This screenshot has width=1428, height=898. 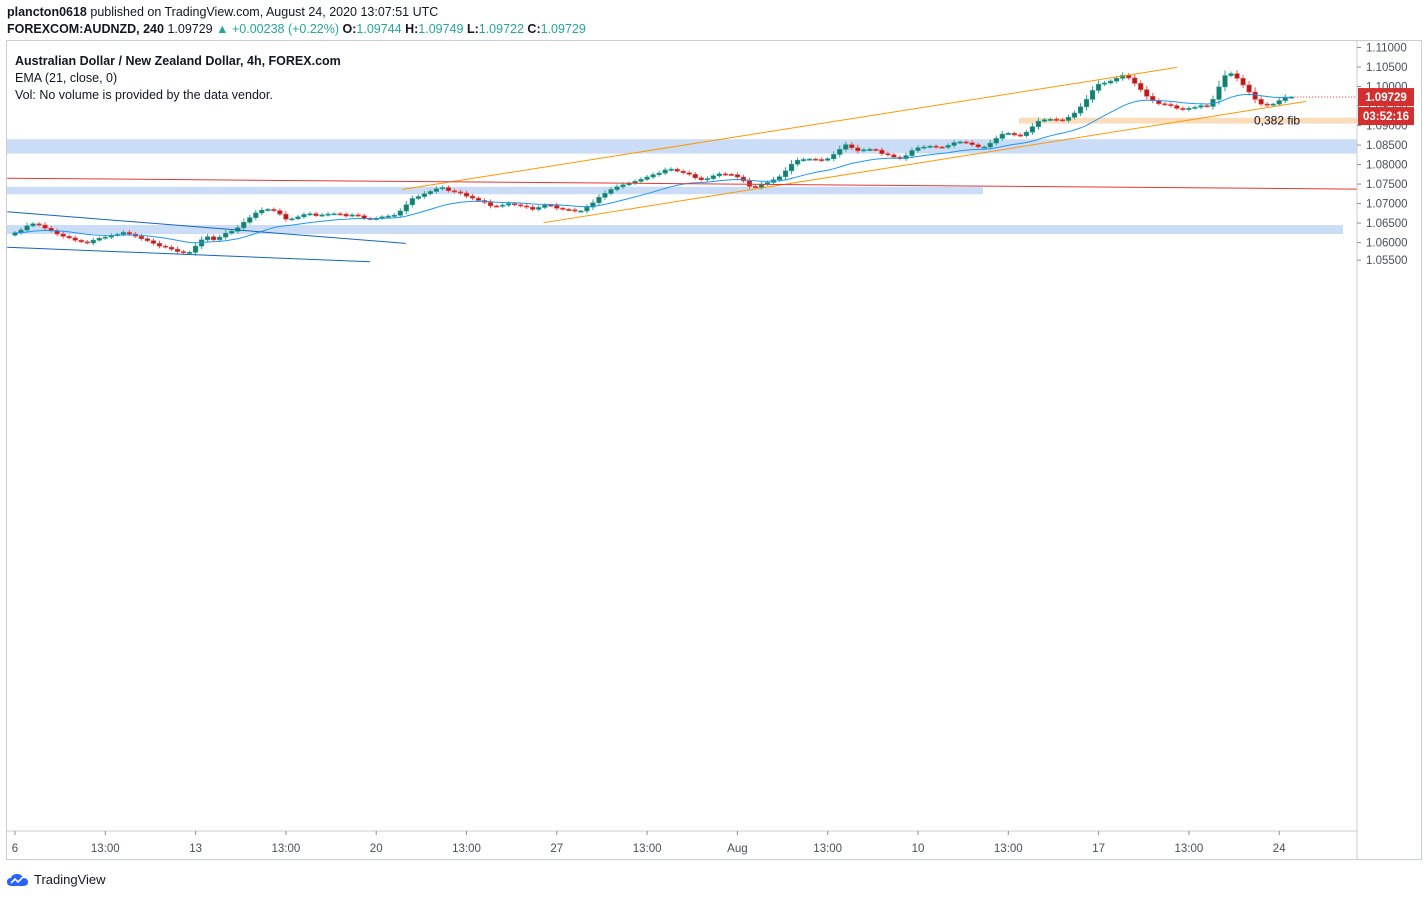 I want to click on wedge-upper-line, so click(x=206, y=227).